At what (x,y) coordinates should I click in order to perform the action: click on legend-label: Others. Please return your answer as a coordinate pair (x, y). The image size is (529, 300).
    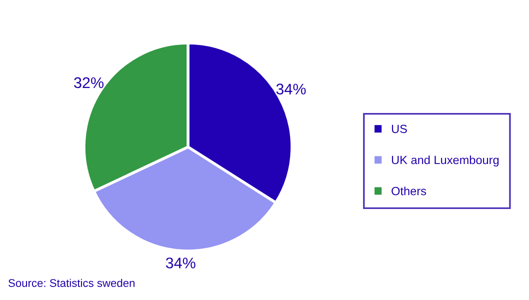
    Looking at the image, I should click on (409, 191).